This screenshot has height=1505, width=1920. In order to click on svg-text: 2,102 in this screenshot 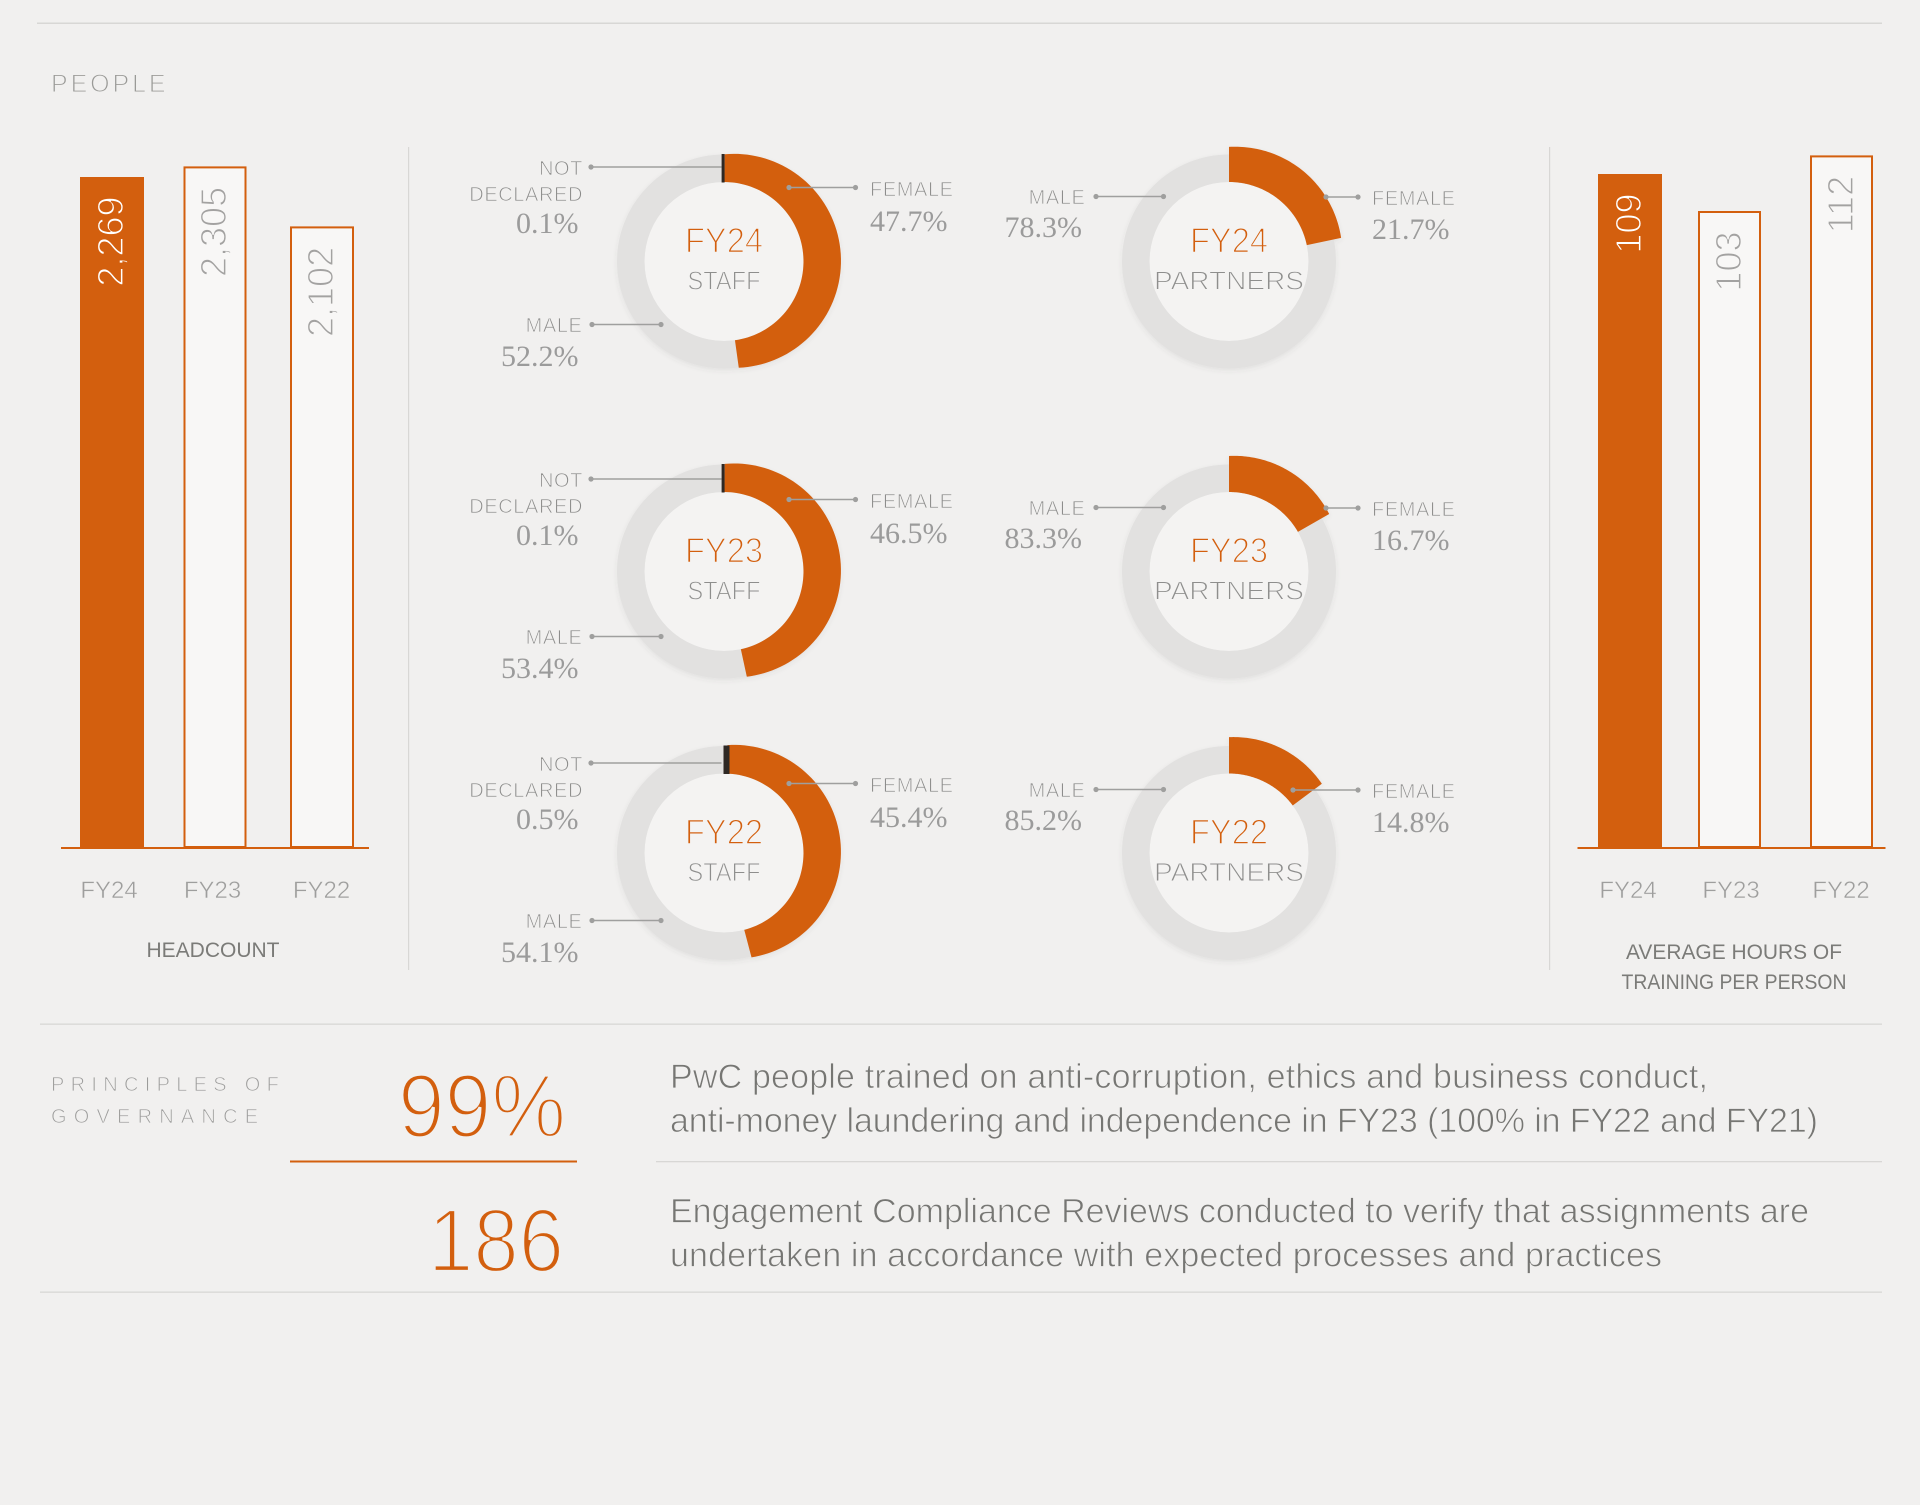, I will do `click(320, 292)`.